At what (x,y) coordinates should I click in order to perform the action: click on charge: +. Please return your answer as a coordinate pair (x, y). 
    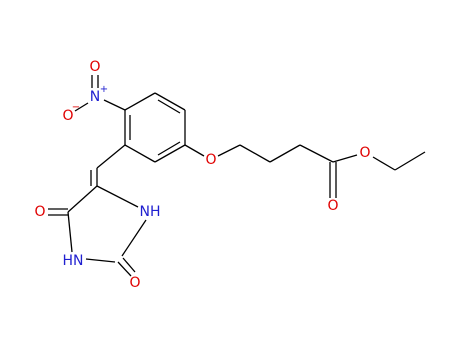
    Looking at the image, I should click on (104, 89).